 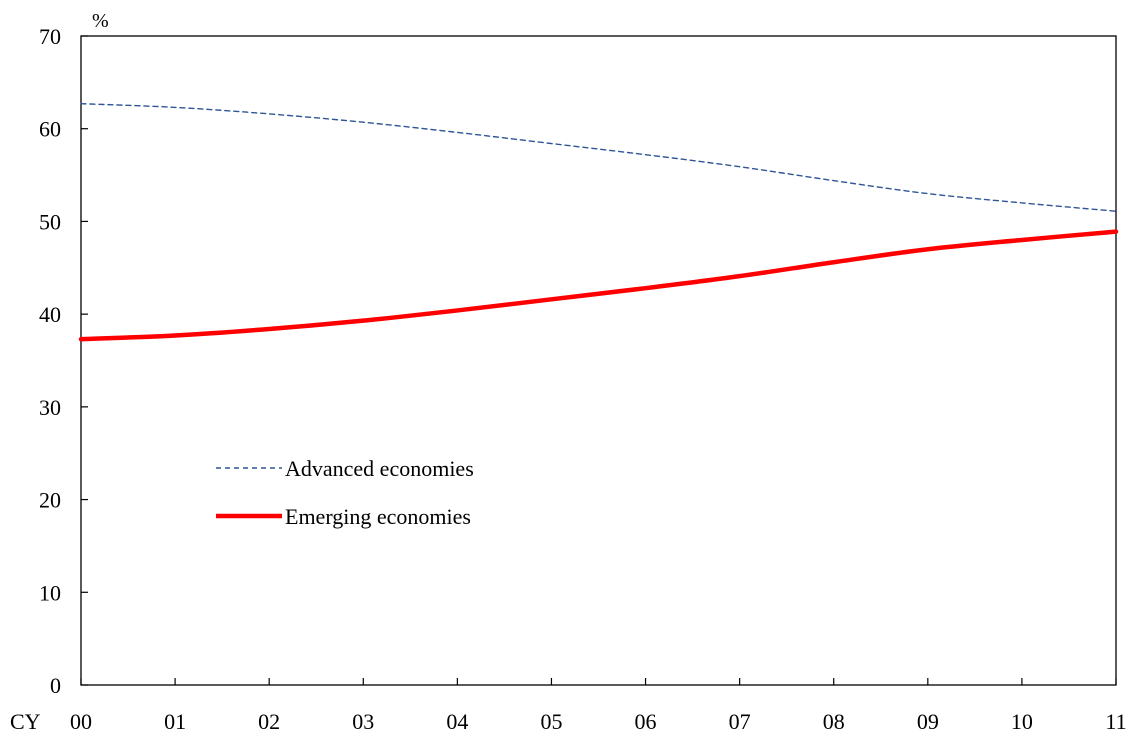 I want to click on y-tick-label: 70, so click(x=50, y=36).